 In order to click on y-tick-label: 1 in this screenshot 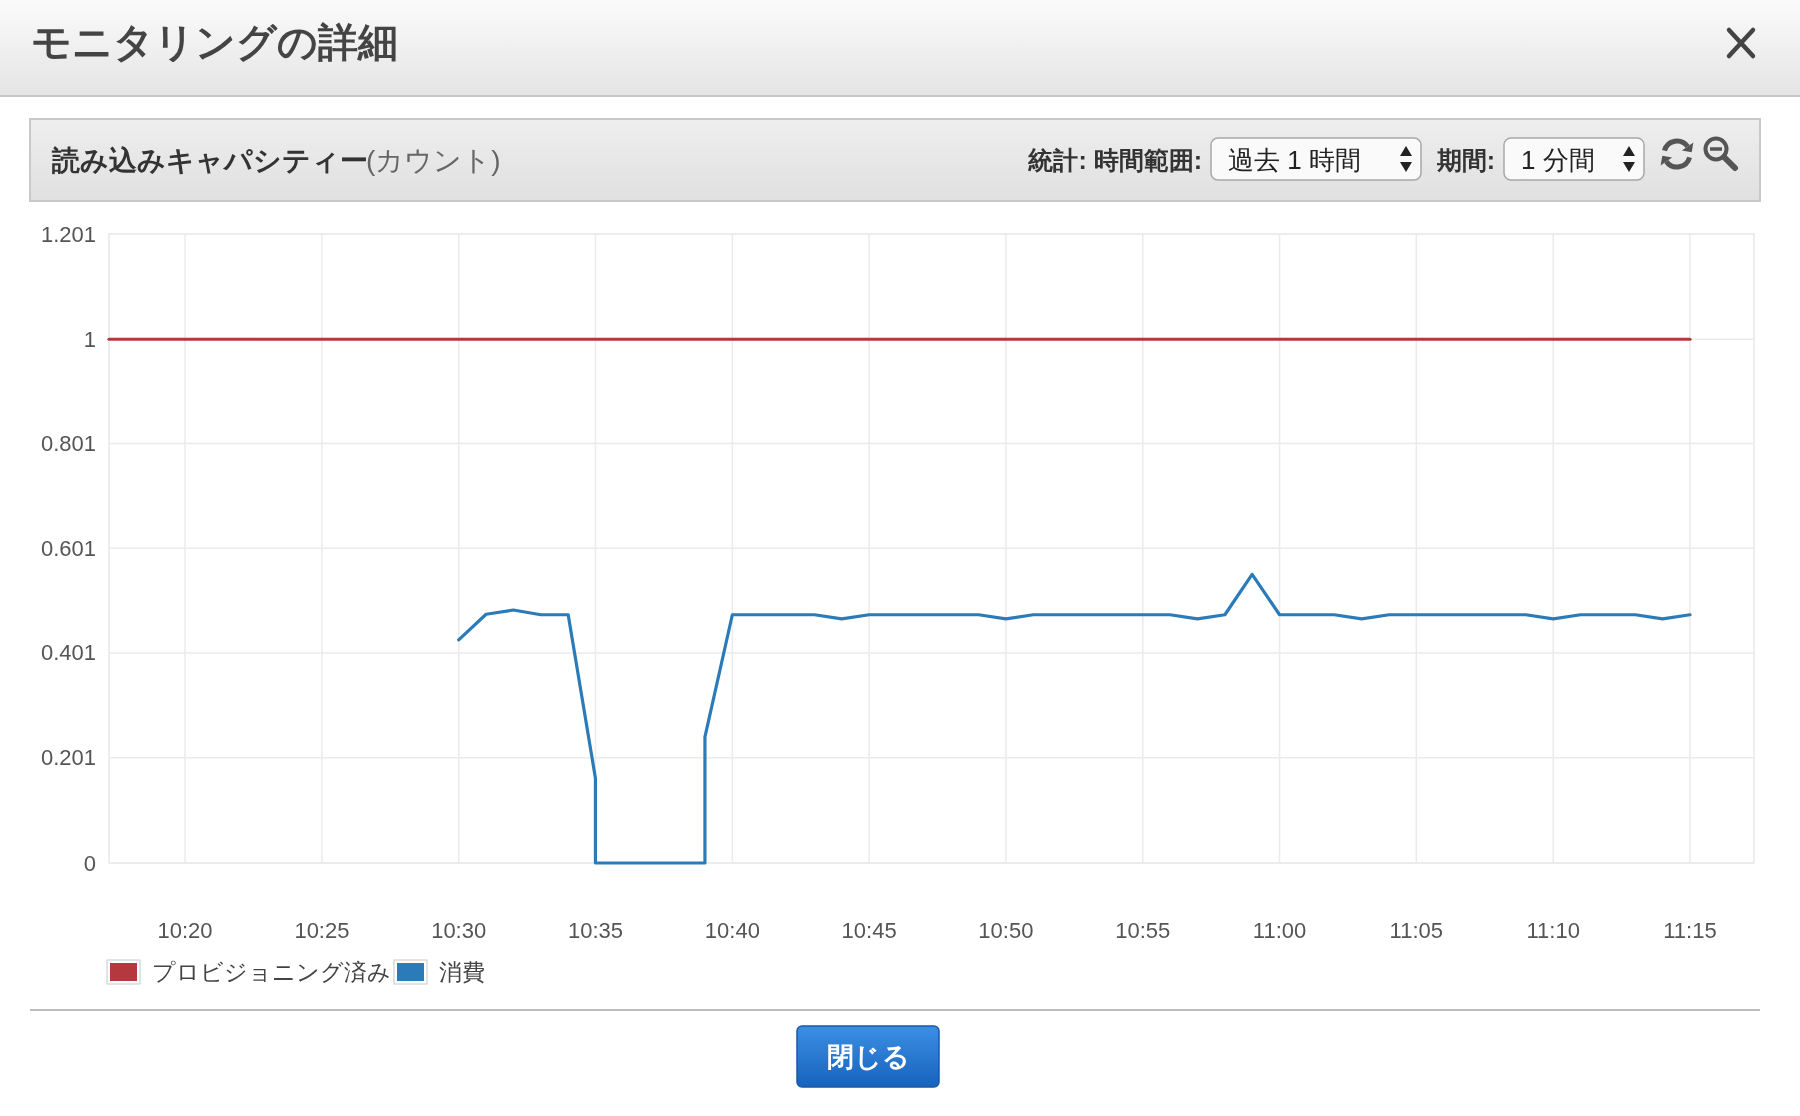, I will do `click(89, 339)`.